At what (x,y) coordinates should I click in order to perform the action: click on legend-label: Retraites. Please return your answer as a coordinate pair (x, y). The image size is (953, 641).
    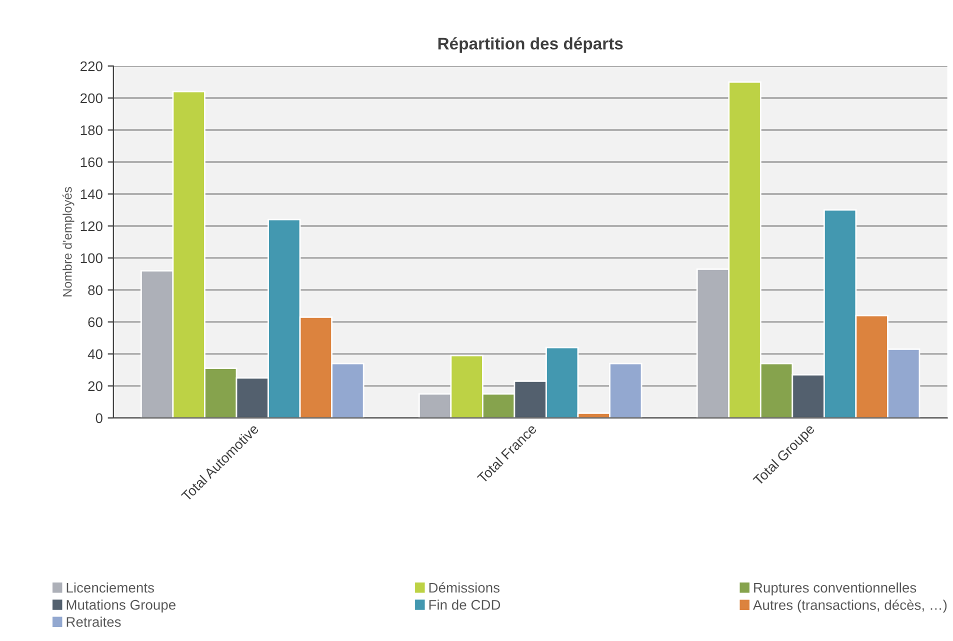
    Looking at the image, I should click on (93, 621).